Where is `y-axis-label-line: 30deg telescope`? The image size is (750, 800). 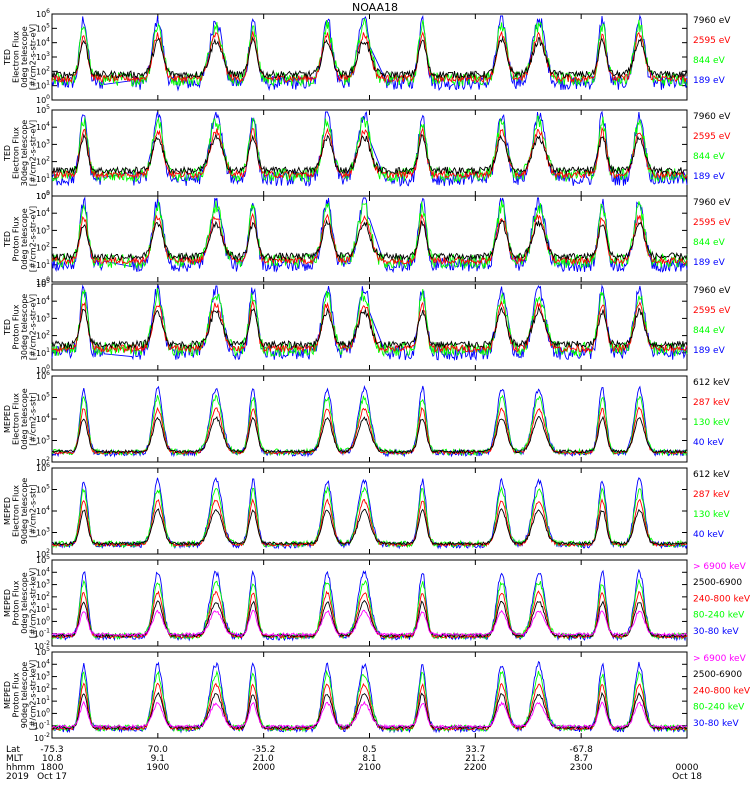
y-axis-label-line: 30deg telescope is located at coordinates (24, 327).